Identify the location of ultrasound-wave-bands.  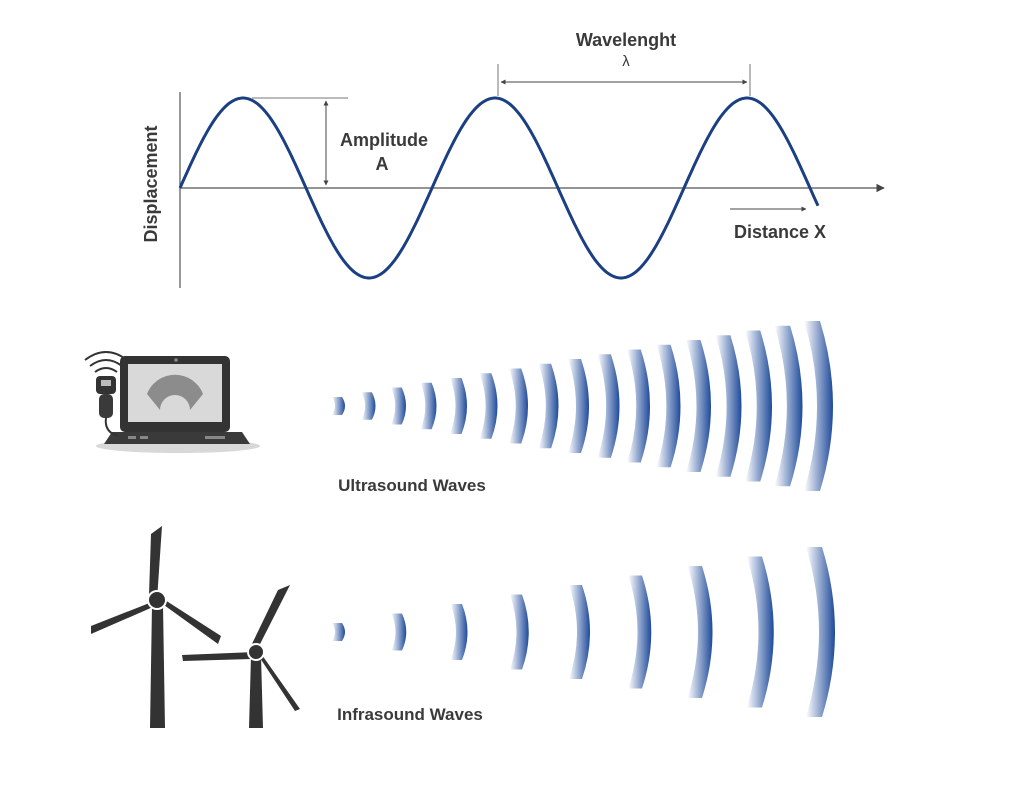
(582, 406).